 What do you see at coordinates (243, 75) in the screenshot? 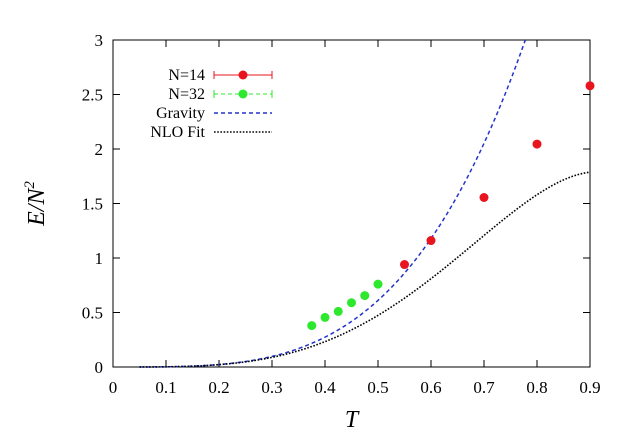
I see `legend-sample-n14-marker` at bounding box center [243, 75].